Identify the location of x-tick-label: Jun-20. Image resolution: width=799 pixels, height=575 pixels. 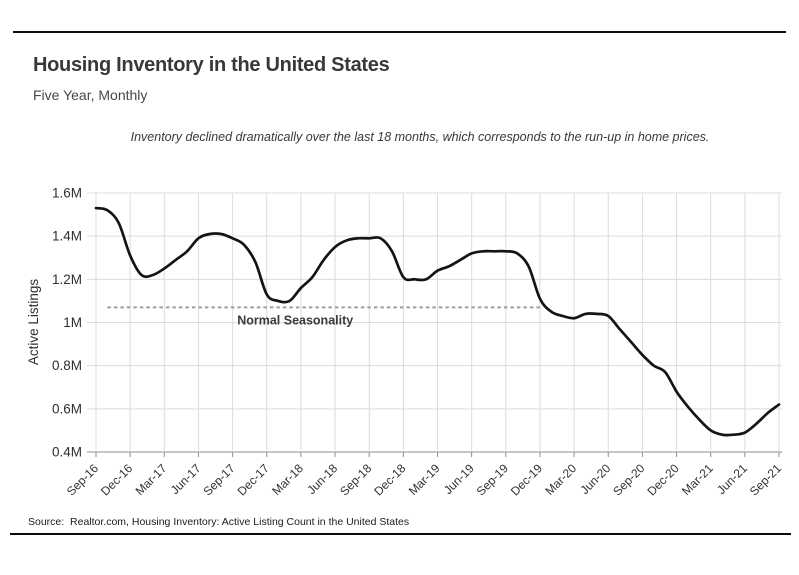
(596, 479).